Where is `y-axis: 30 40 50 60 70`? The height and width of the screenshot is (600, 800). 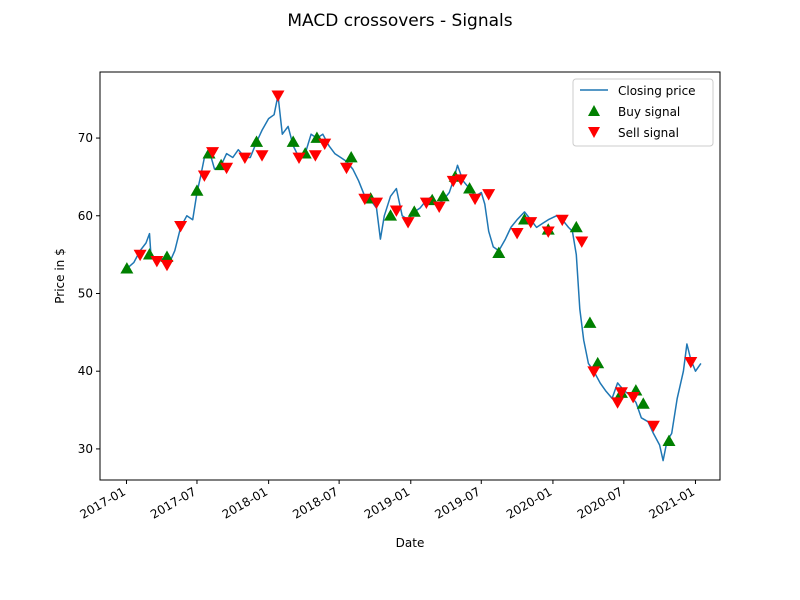
y-axis: 30 40 50 60 70 is located at coordinates (89, 293).